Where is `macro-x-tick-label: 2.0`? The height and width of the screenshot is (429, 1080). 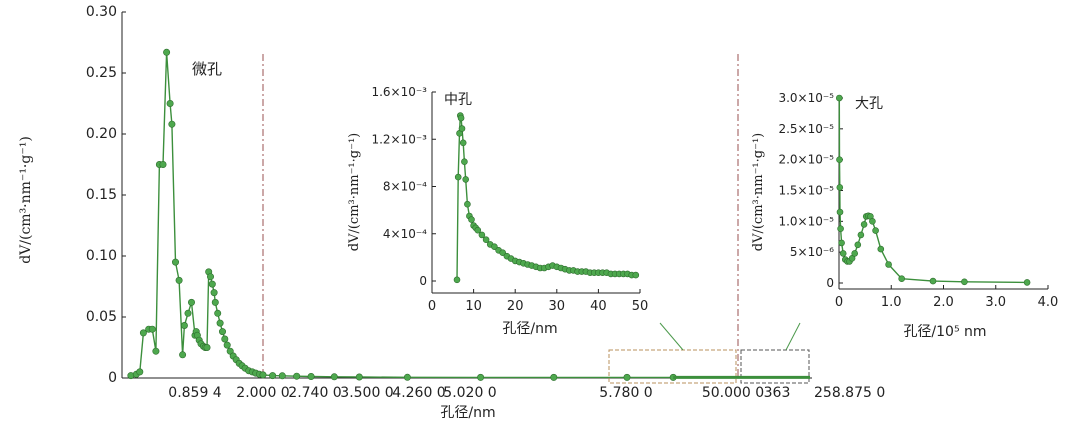
macro-x-tick-label: 2.0 is located at coordinates (943, 302).